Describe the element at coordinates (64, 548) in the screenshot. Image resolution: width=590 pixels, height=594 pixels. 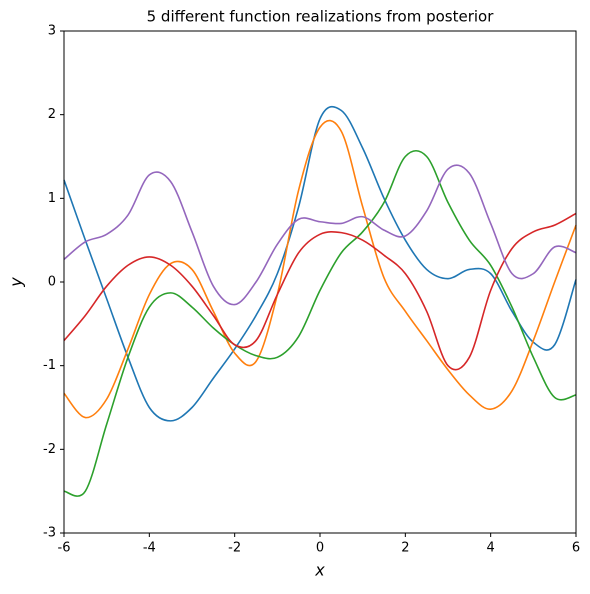
I see `x-tick-label: -6` at that location.